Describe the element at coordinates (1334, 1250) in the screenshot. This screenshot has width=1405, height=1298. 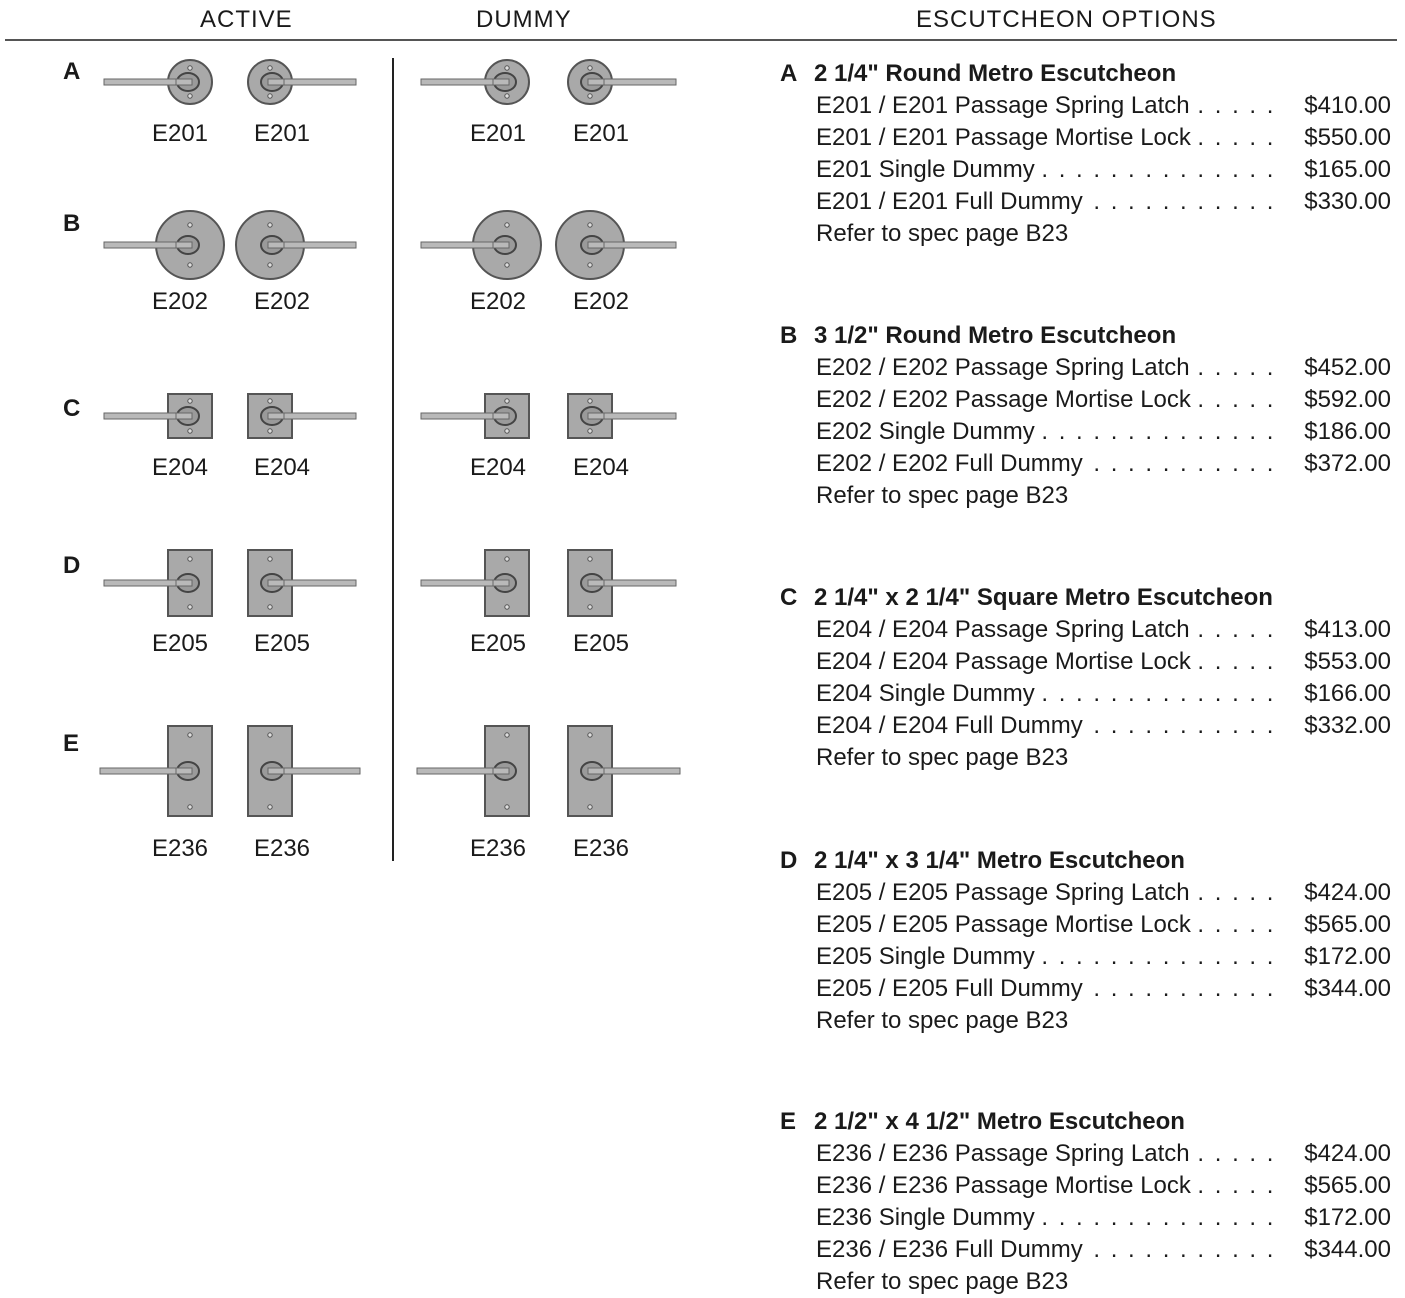
I see `item-price: $344.00` at that location.